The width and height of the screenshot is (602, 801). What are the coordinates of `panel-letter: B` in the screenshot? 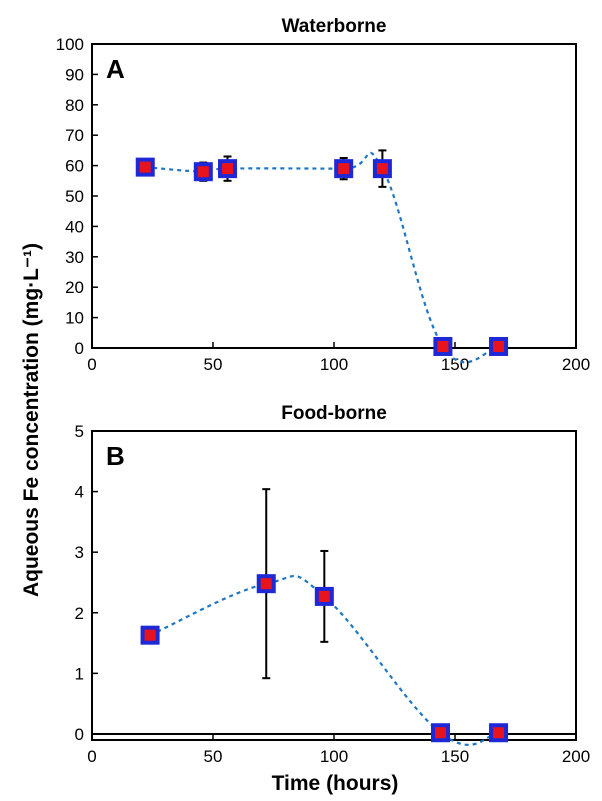 It's located at (115, 456).